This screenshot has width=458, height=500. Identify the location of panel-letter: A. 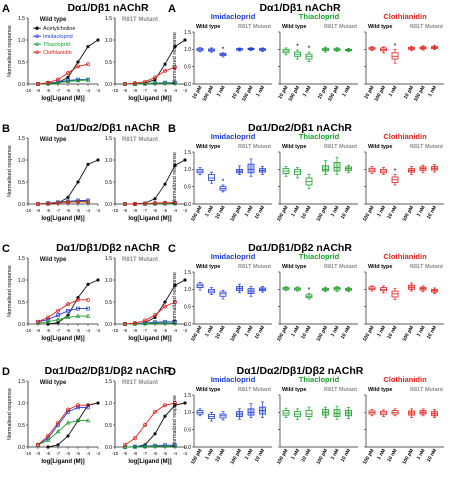
(6, 9).